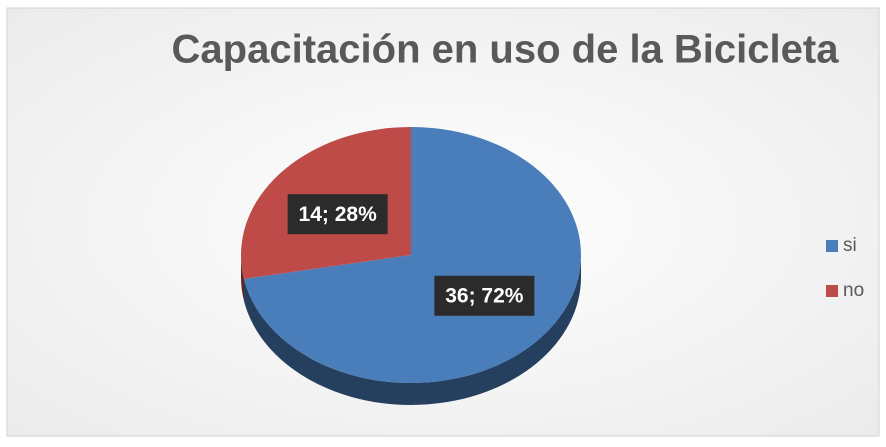 The width and height of the screenshot is (886, 447). What do you see at coordinates (850, 245) in the screenshot?
I see `legend-label: si` at bounding box center [850, 245].